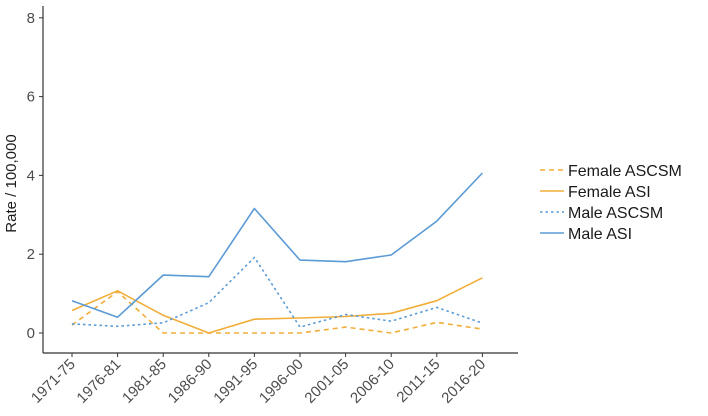  What do you see at coordinates (31, 18) in the screenshot?
I see `y-tick-label: 8` at bounding box center [31, 18].